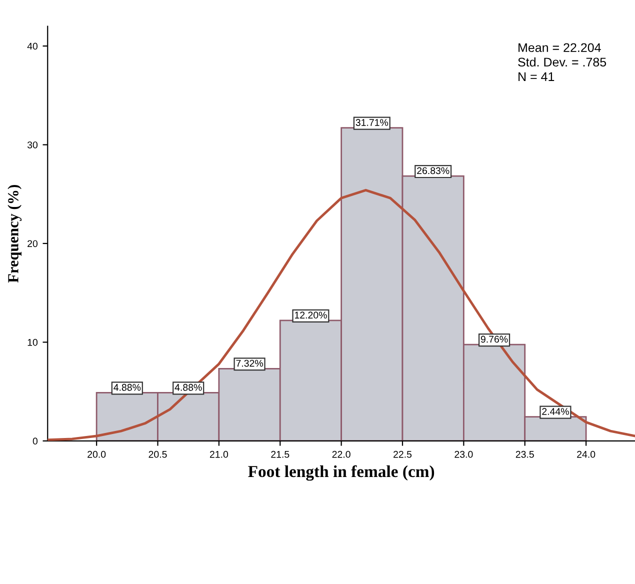 This screenshot has width=635, height=584. What do you see at coordinates (494, 339) in the screenshot?
I see `data-label: 9.76%` at bounding box center [494, 339].